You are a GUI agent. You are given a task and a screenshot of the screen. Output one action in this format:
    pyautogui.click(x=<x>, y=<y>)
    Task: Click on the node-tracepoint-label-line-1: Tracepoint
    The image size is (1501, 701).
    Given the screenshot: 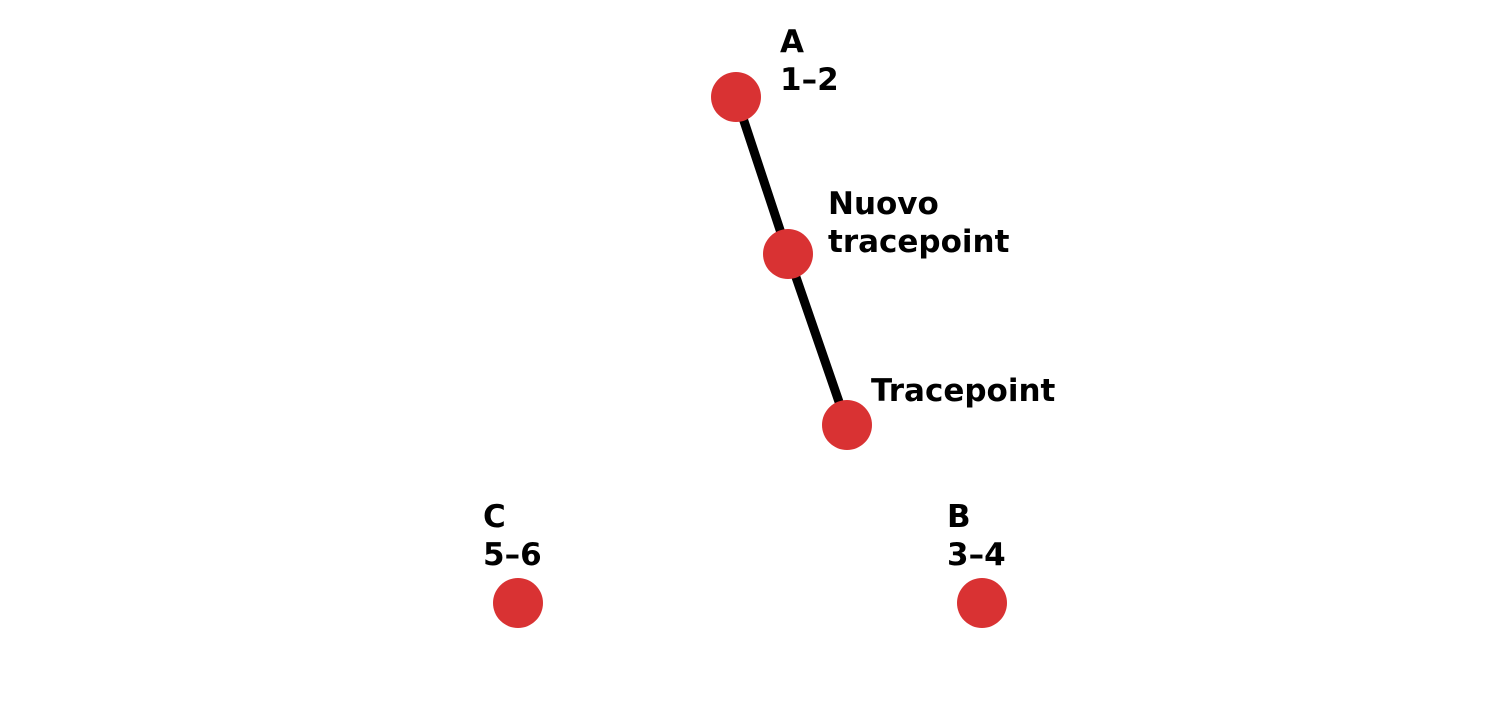 What is the action you would take?
    pyautogui.click(x=963, y=391)
    